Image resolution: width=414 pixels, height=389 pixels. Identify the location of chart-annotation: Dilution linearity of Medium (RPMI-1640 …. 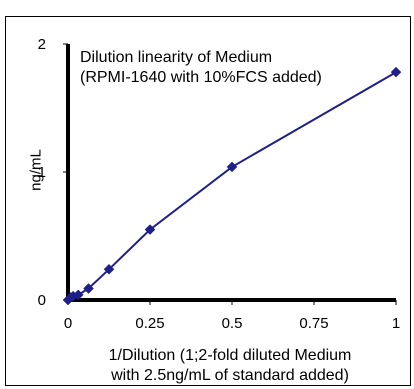
(201, 68).